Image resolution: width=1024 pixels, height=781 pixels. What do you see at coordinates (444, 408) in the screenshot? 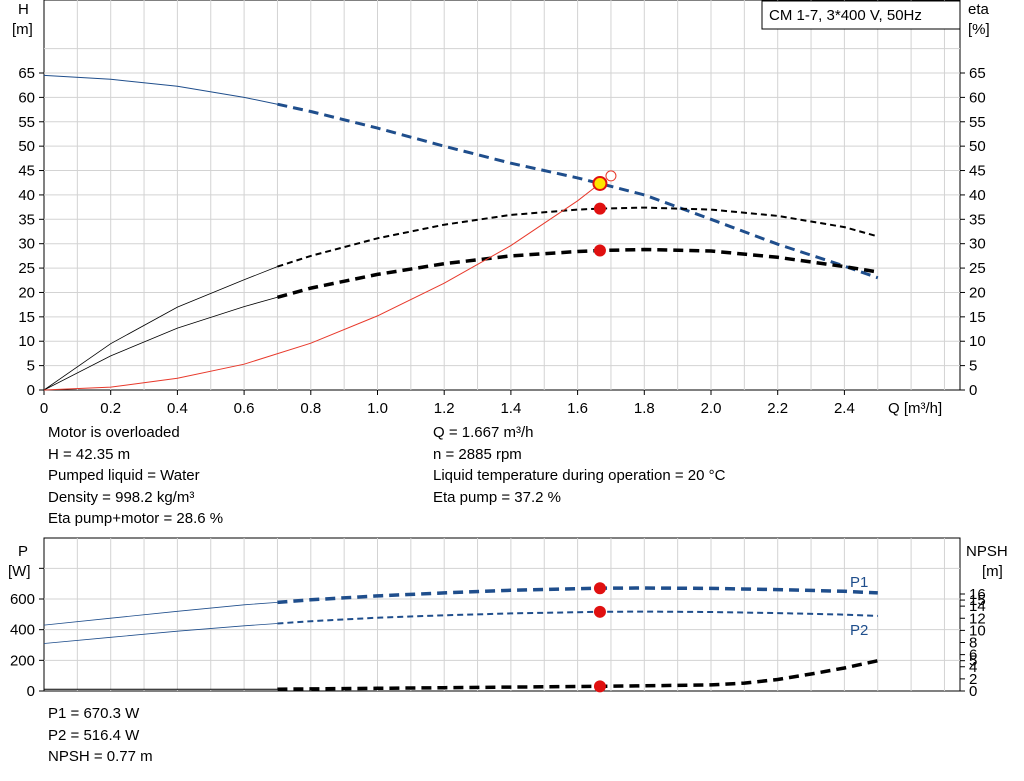
I see `x-tick-label: 1.2` at bounding box center [444, 408].